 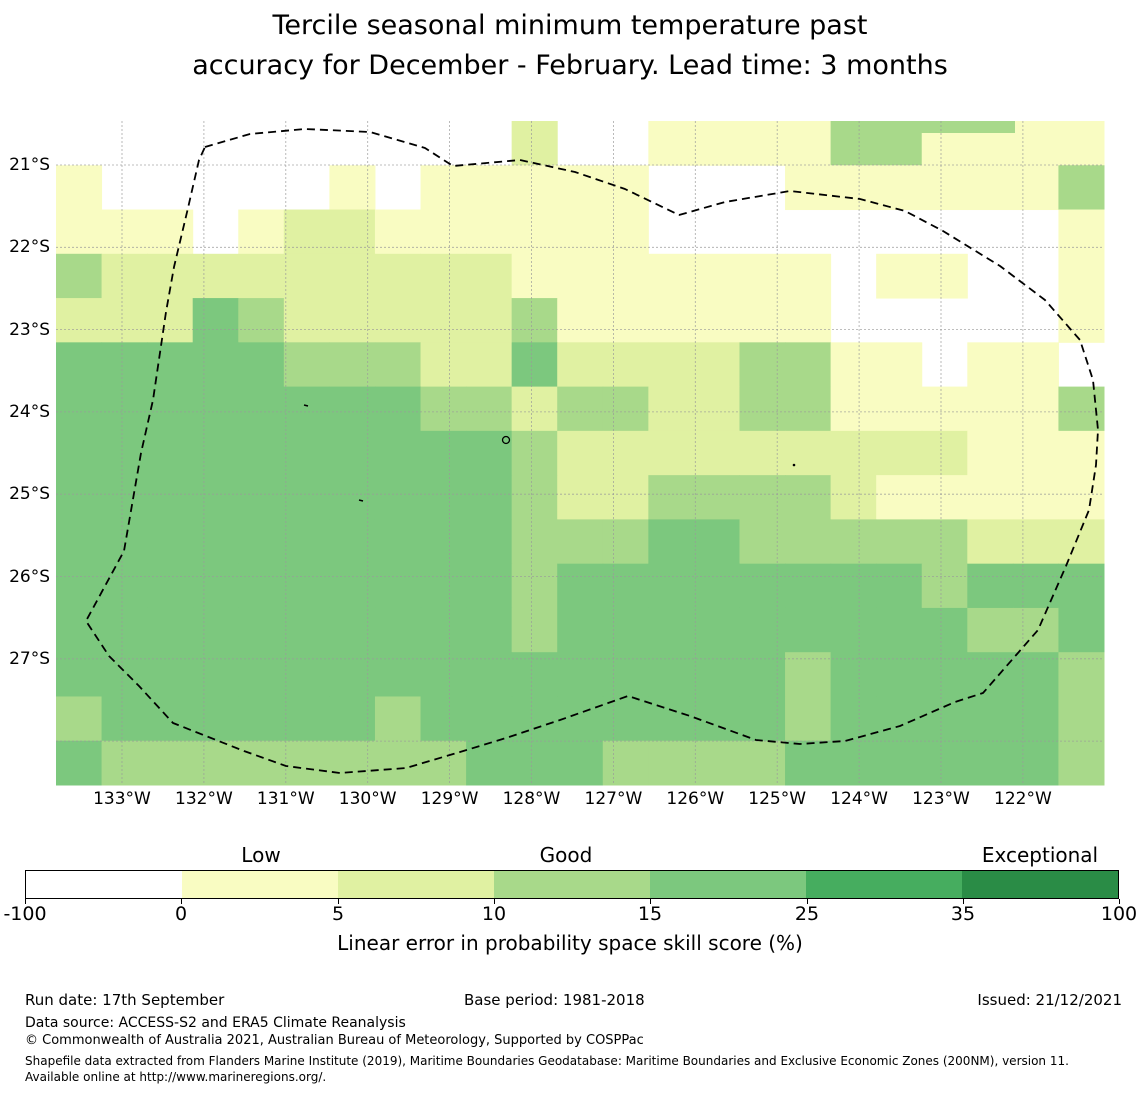 What do you see at coordinates (367, 799) in the screenshot?
I see `longitude-tick-label: 130°W` at bounding box center [367, 799].